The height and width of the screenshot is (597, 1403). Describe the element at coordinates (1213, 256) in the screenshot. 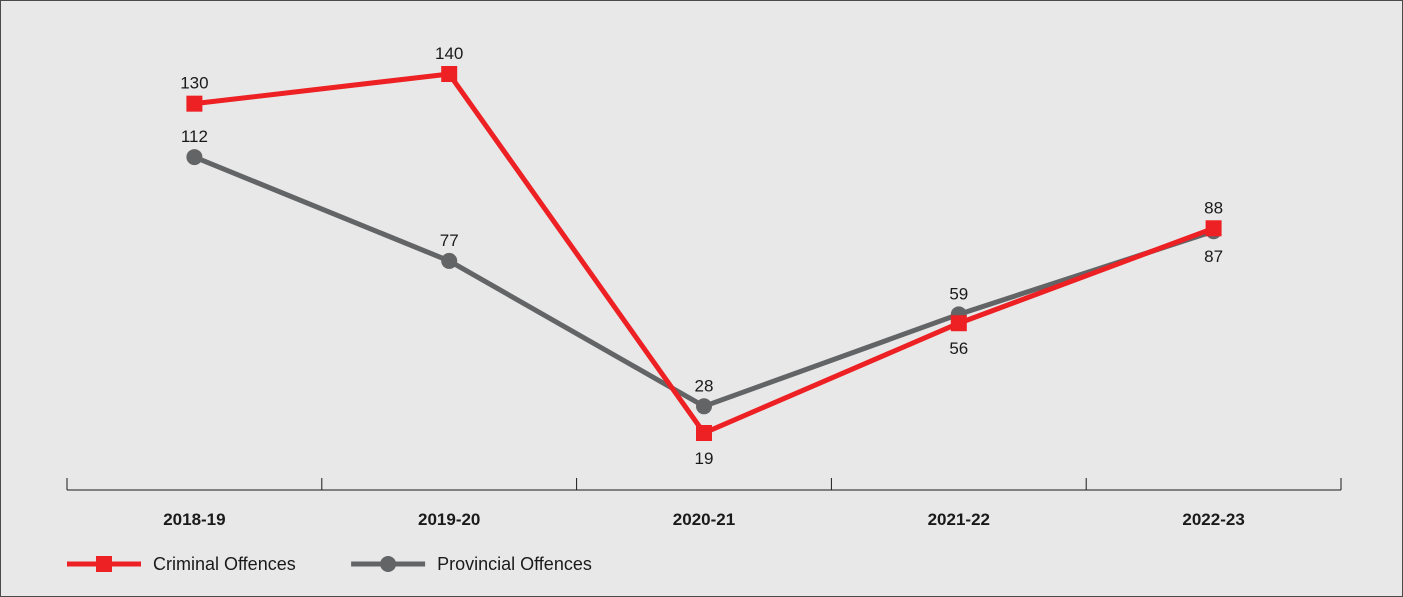

I see `data-label: 87` at that location.